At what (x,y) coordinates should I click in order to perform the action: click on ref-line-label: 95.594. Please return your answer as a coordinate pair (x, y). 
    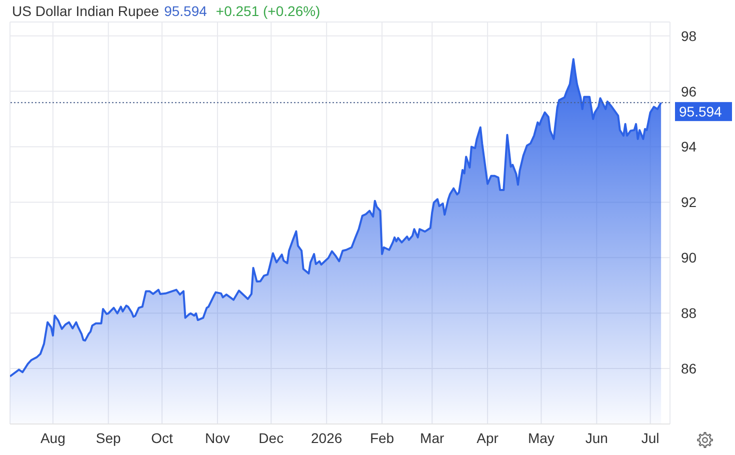
    Looking at the image, I should click on (700, 112).